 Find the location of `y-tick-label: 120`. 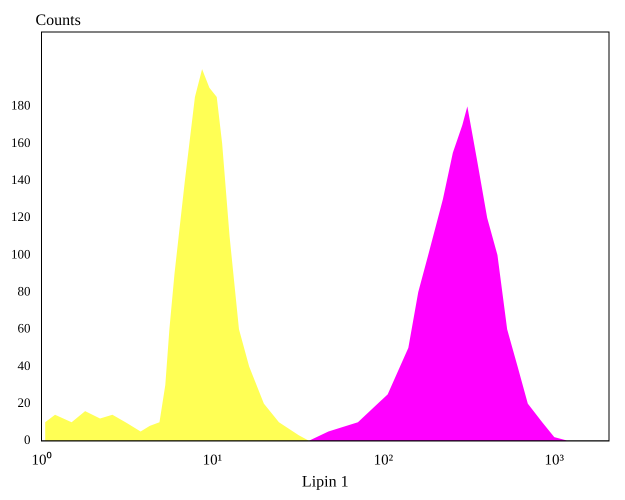

y-tick-label: 120 is located at coordinates (20, 216).